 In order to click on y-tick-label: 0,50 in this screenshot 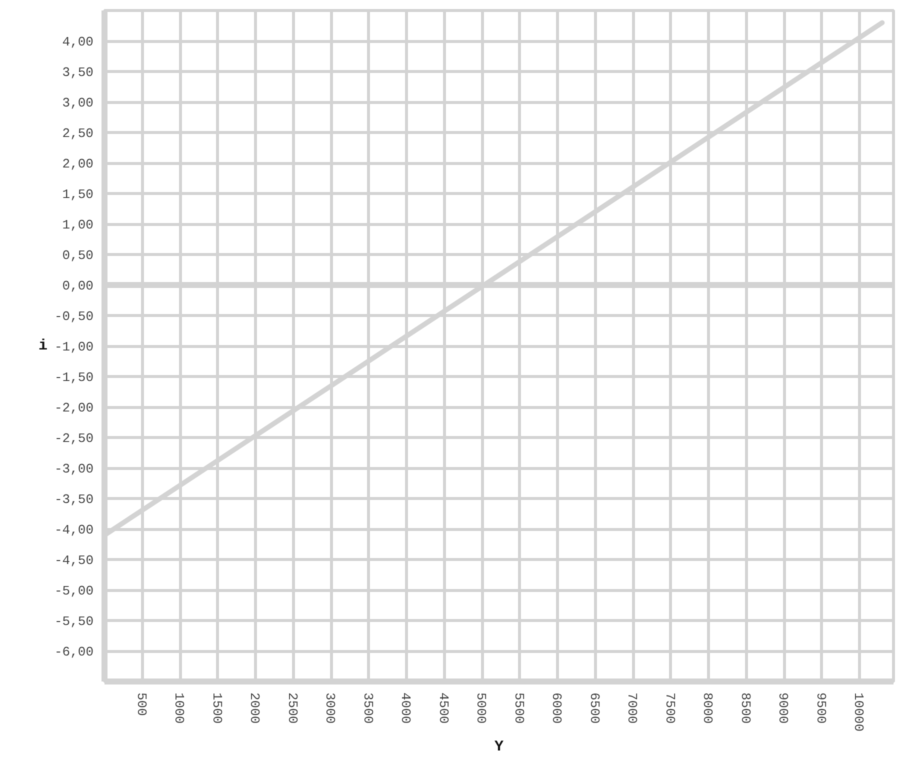, I will do `click(78, 255)`.